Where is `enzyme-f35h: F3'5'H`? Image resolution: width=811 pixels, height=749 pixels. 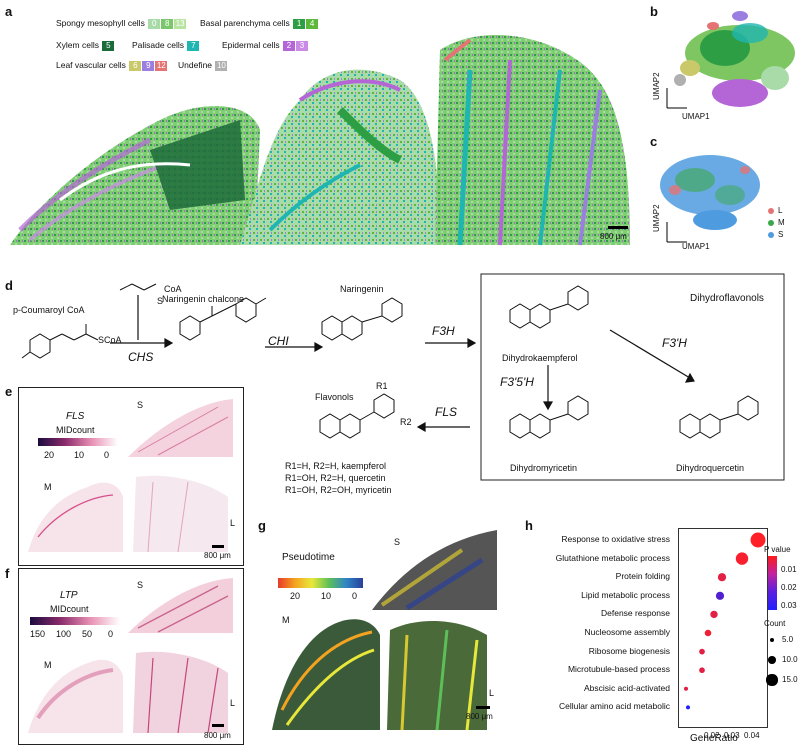 enzyme-f35h: F3'5'H is located at coordinates (517, 382).